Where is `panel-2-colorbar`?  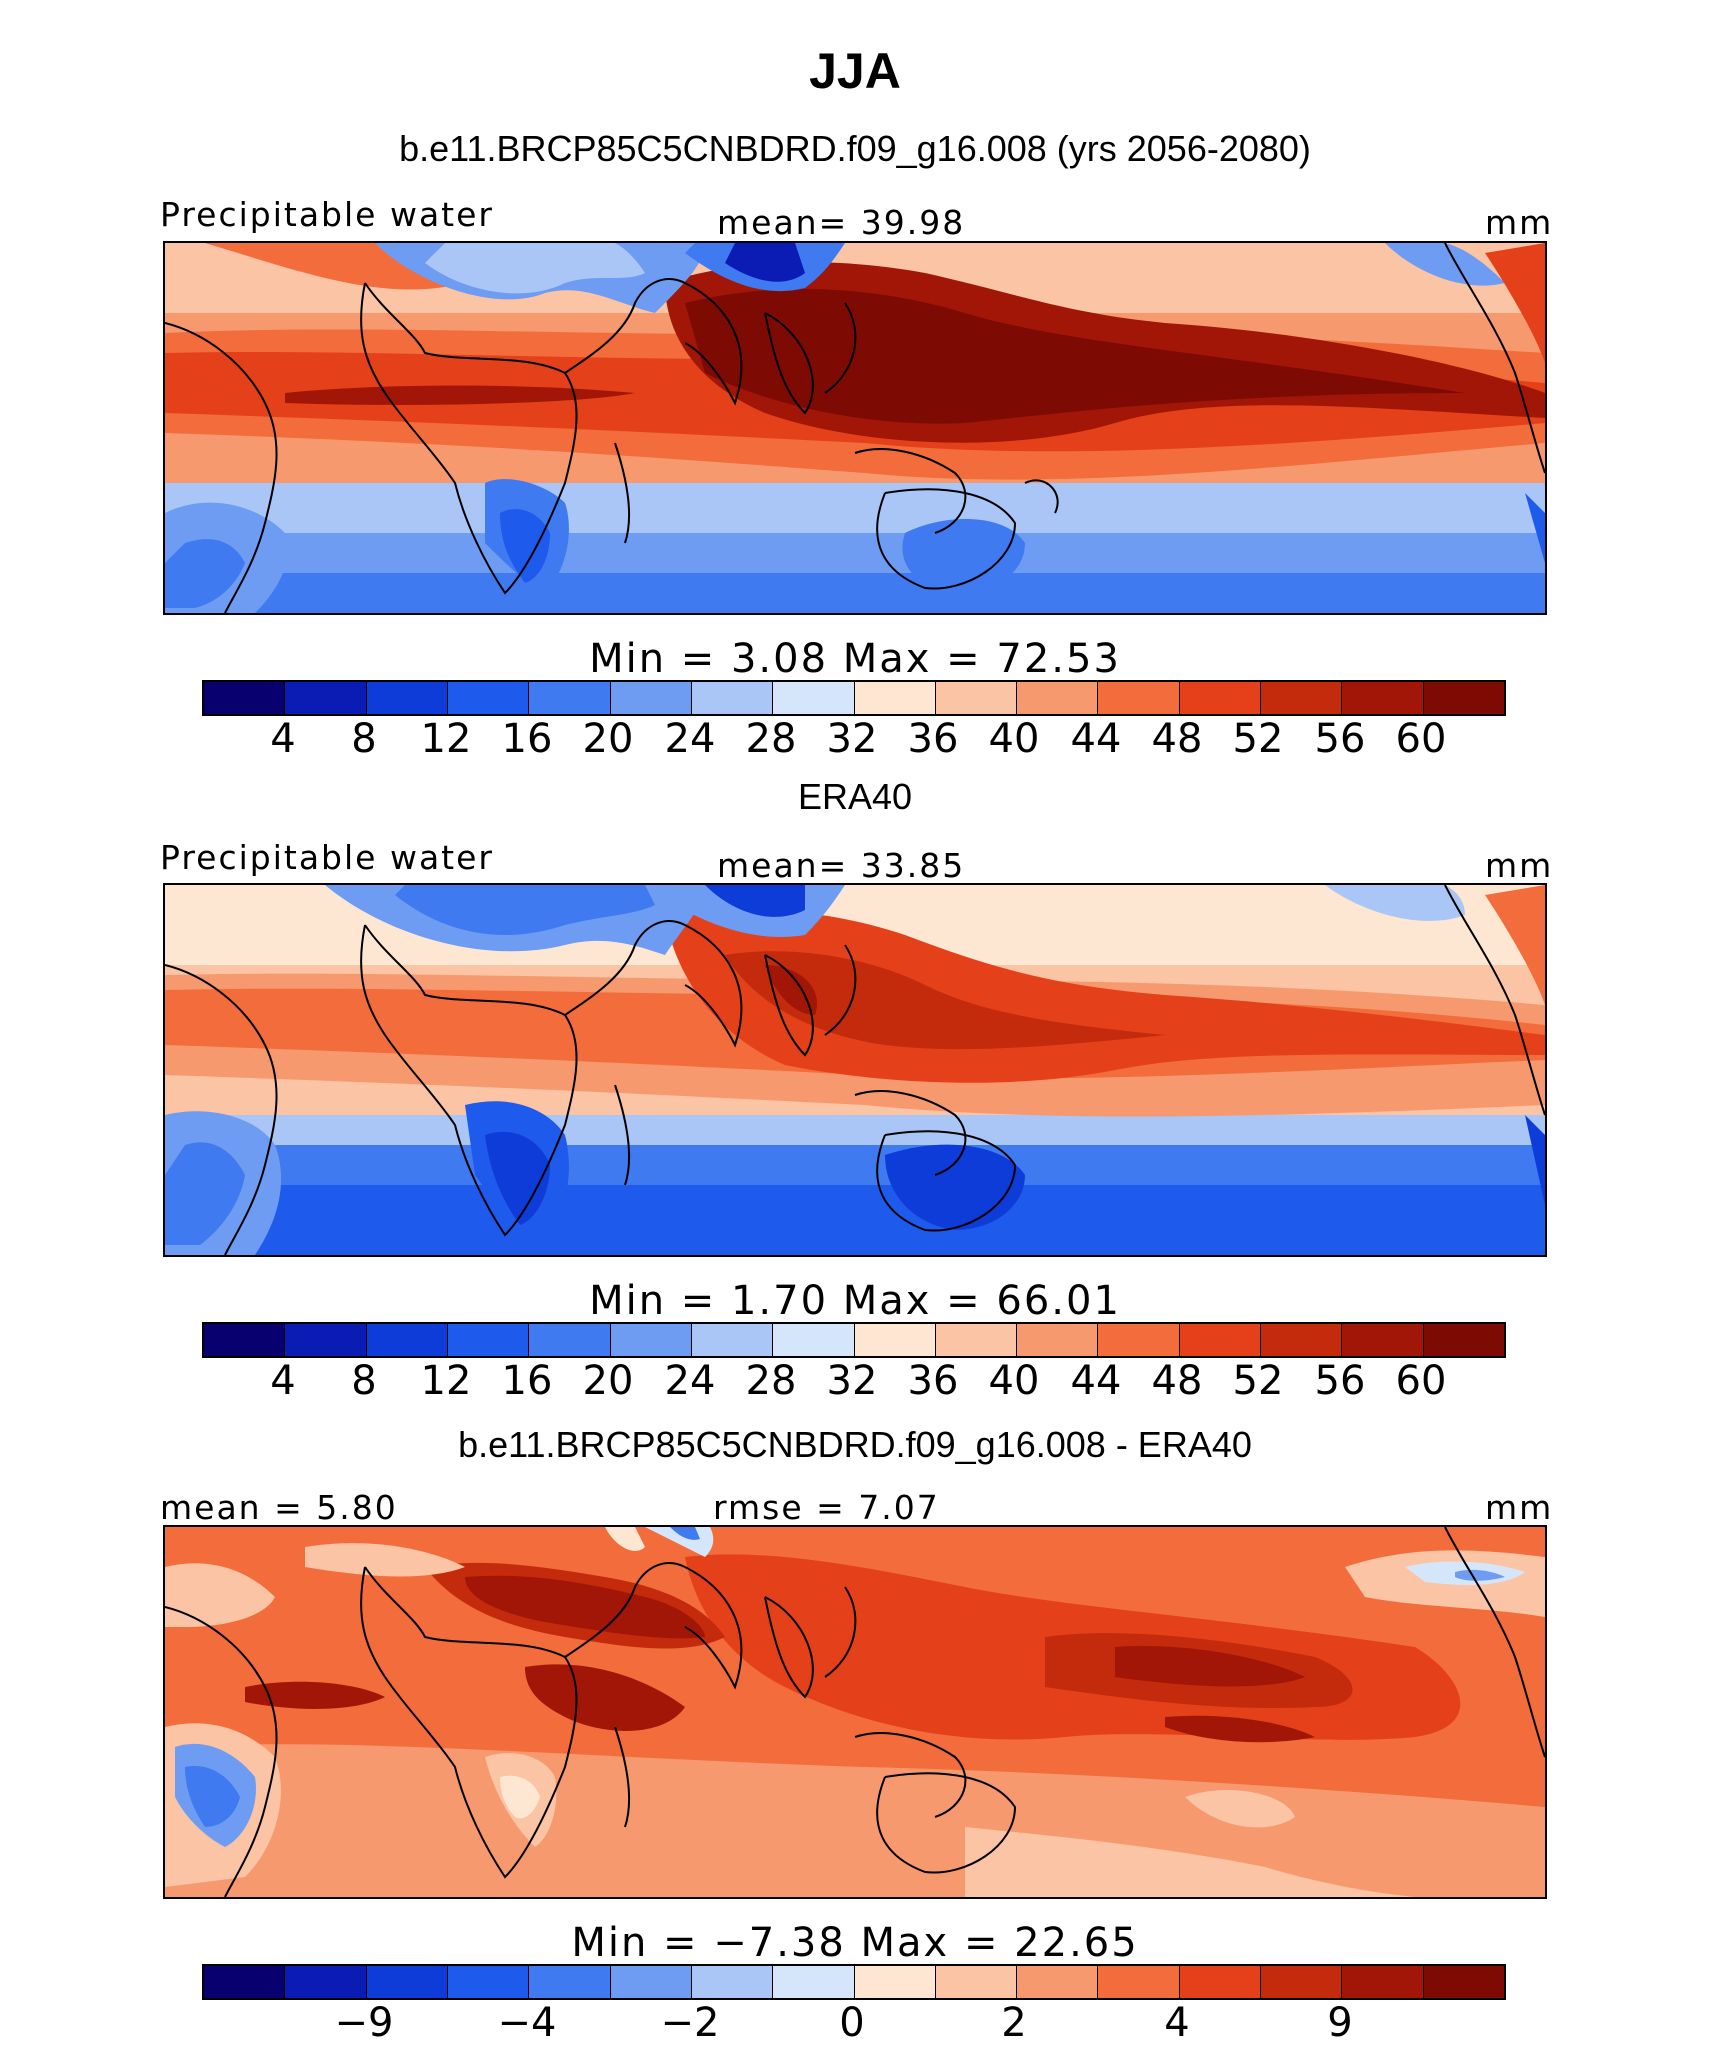 panel-2-colorbar is located at coordinates (854, 1340).